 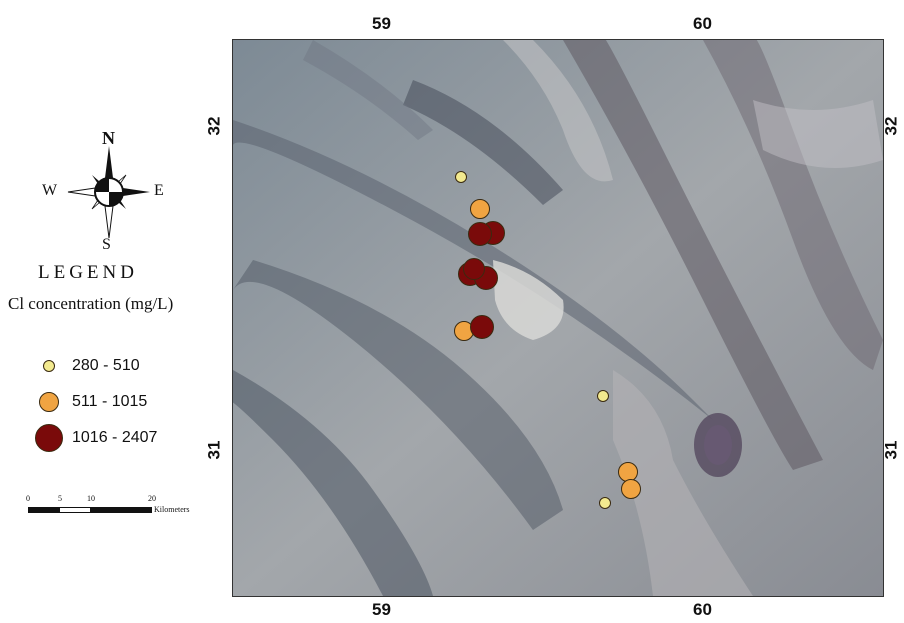 I want to click on scale-tick-0: 0, so click(x=28, y=498).